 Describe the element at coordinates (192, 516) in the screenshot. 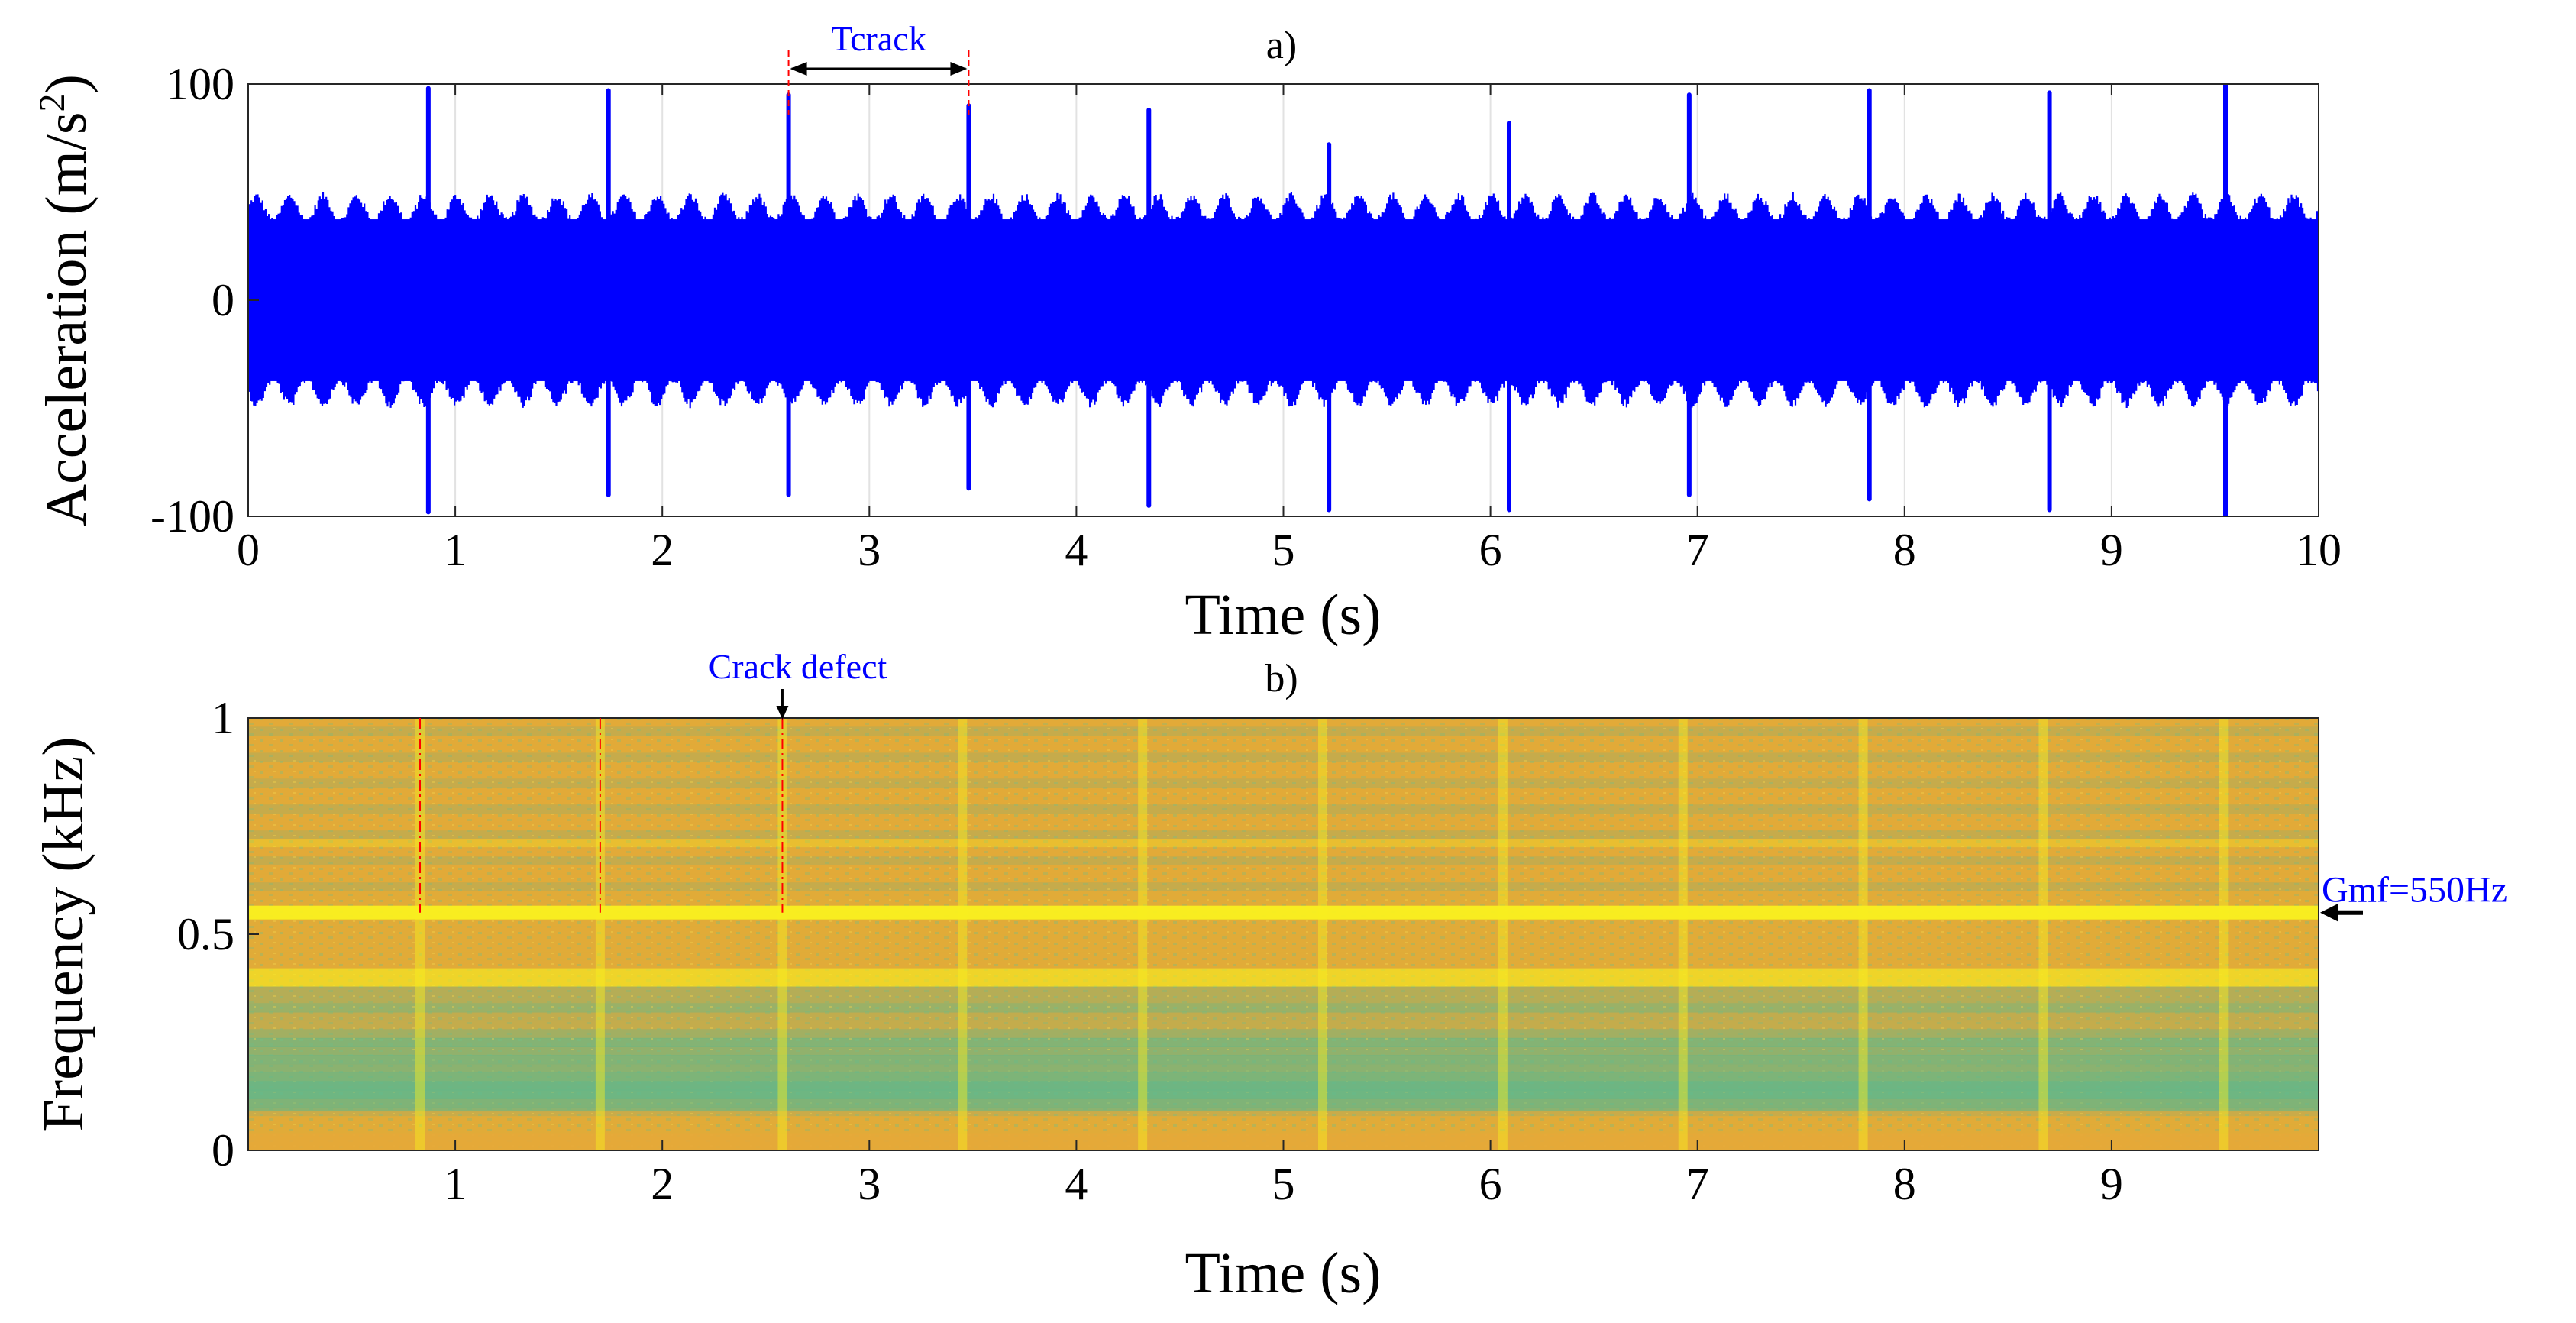

I see `y-tick-label: -100` at that location.